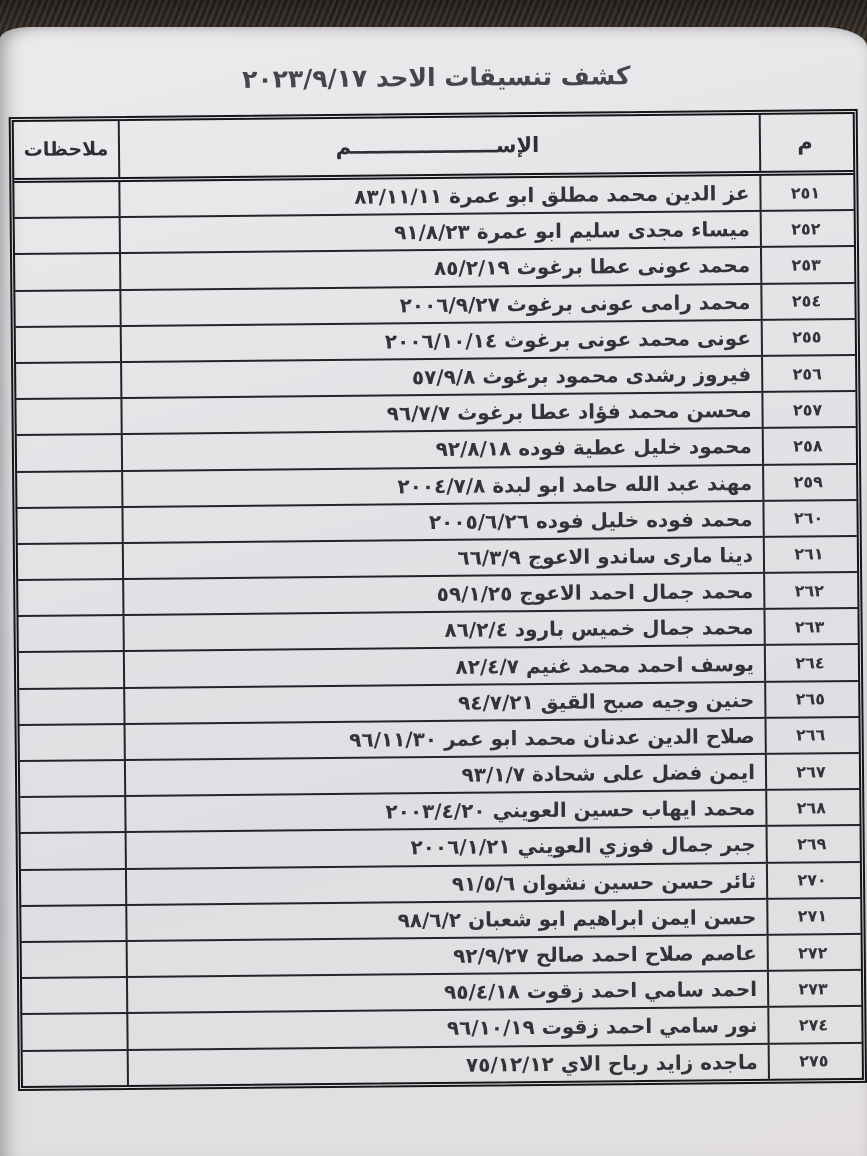 The height and width of the screenshot is (1156, 867). I want to click on row-name: صلاح الدين عدنان محمد ابو عمر ٩٦/١١/٣٠, so click(444, 739).